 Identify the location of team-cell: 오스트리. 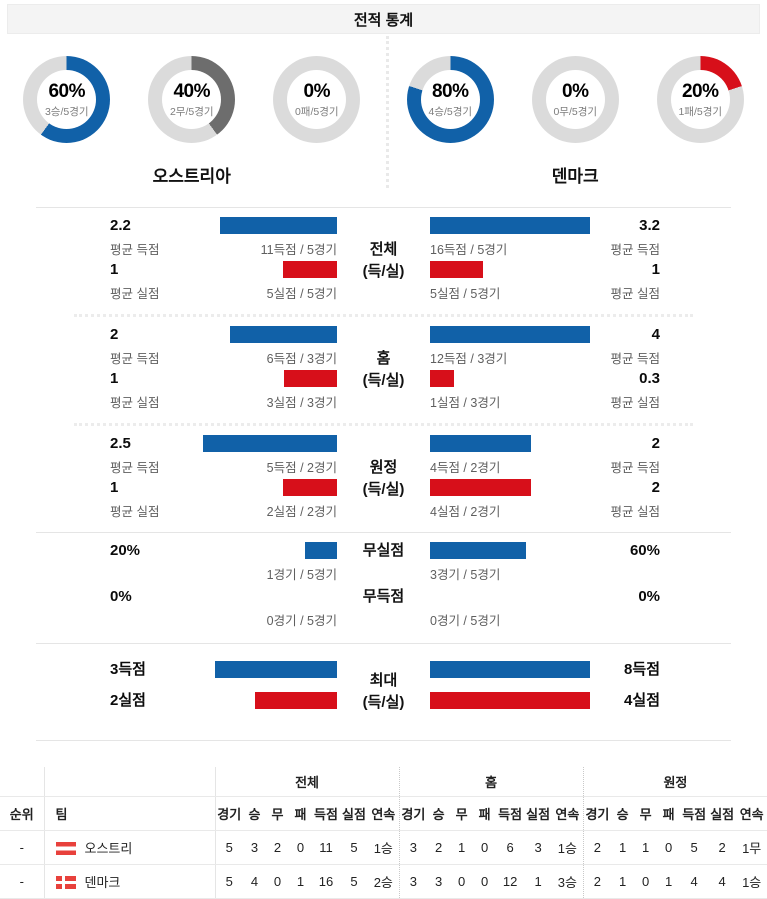
(129, 848).